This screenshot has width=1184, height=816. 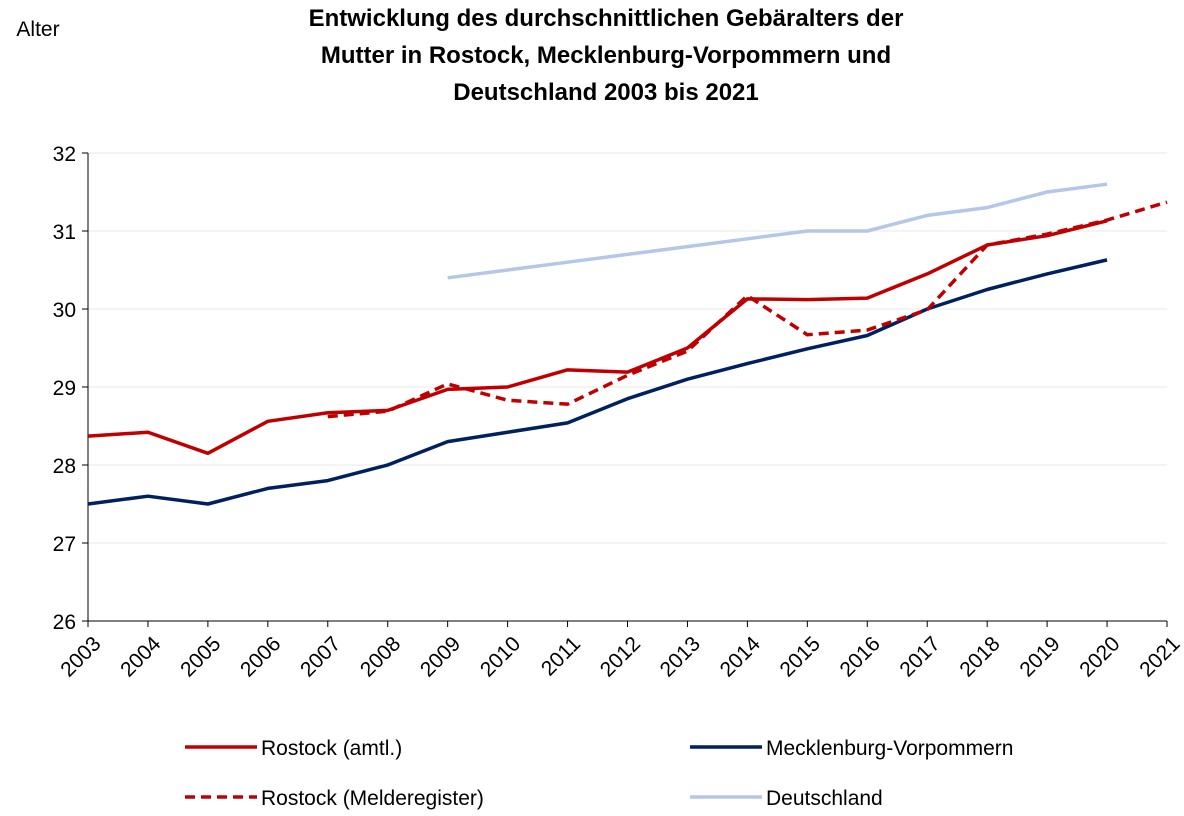 What do you see at coordinates (605, 92) in the screenshot?
I see `chart-title: Deutschland 2003 bis 2021` at bounding box center [605, 92].